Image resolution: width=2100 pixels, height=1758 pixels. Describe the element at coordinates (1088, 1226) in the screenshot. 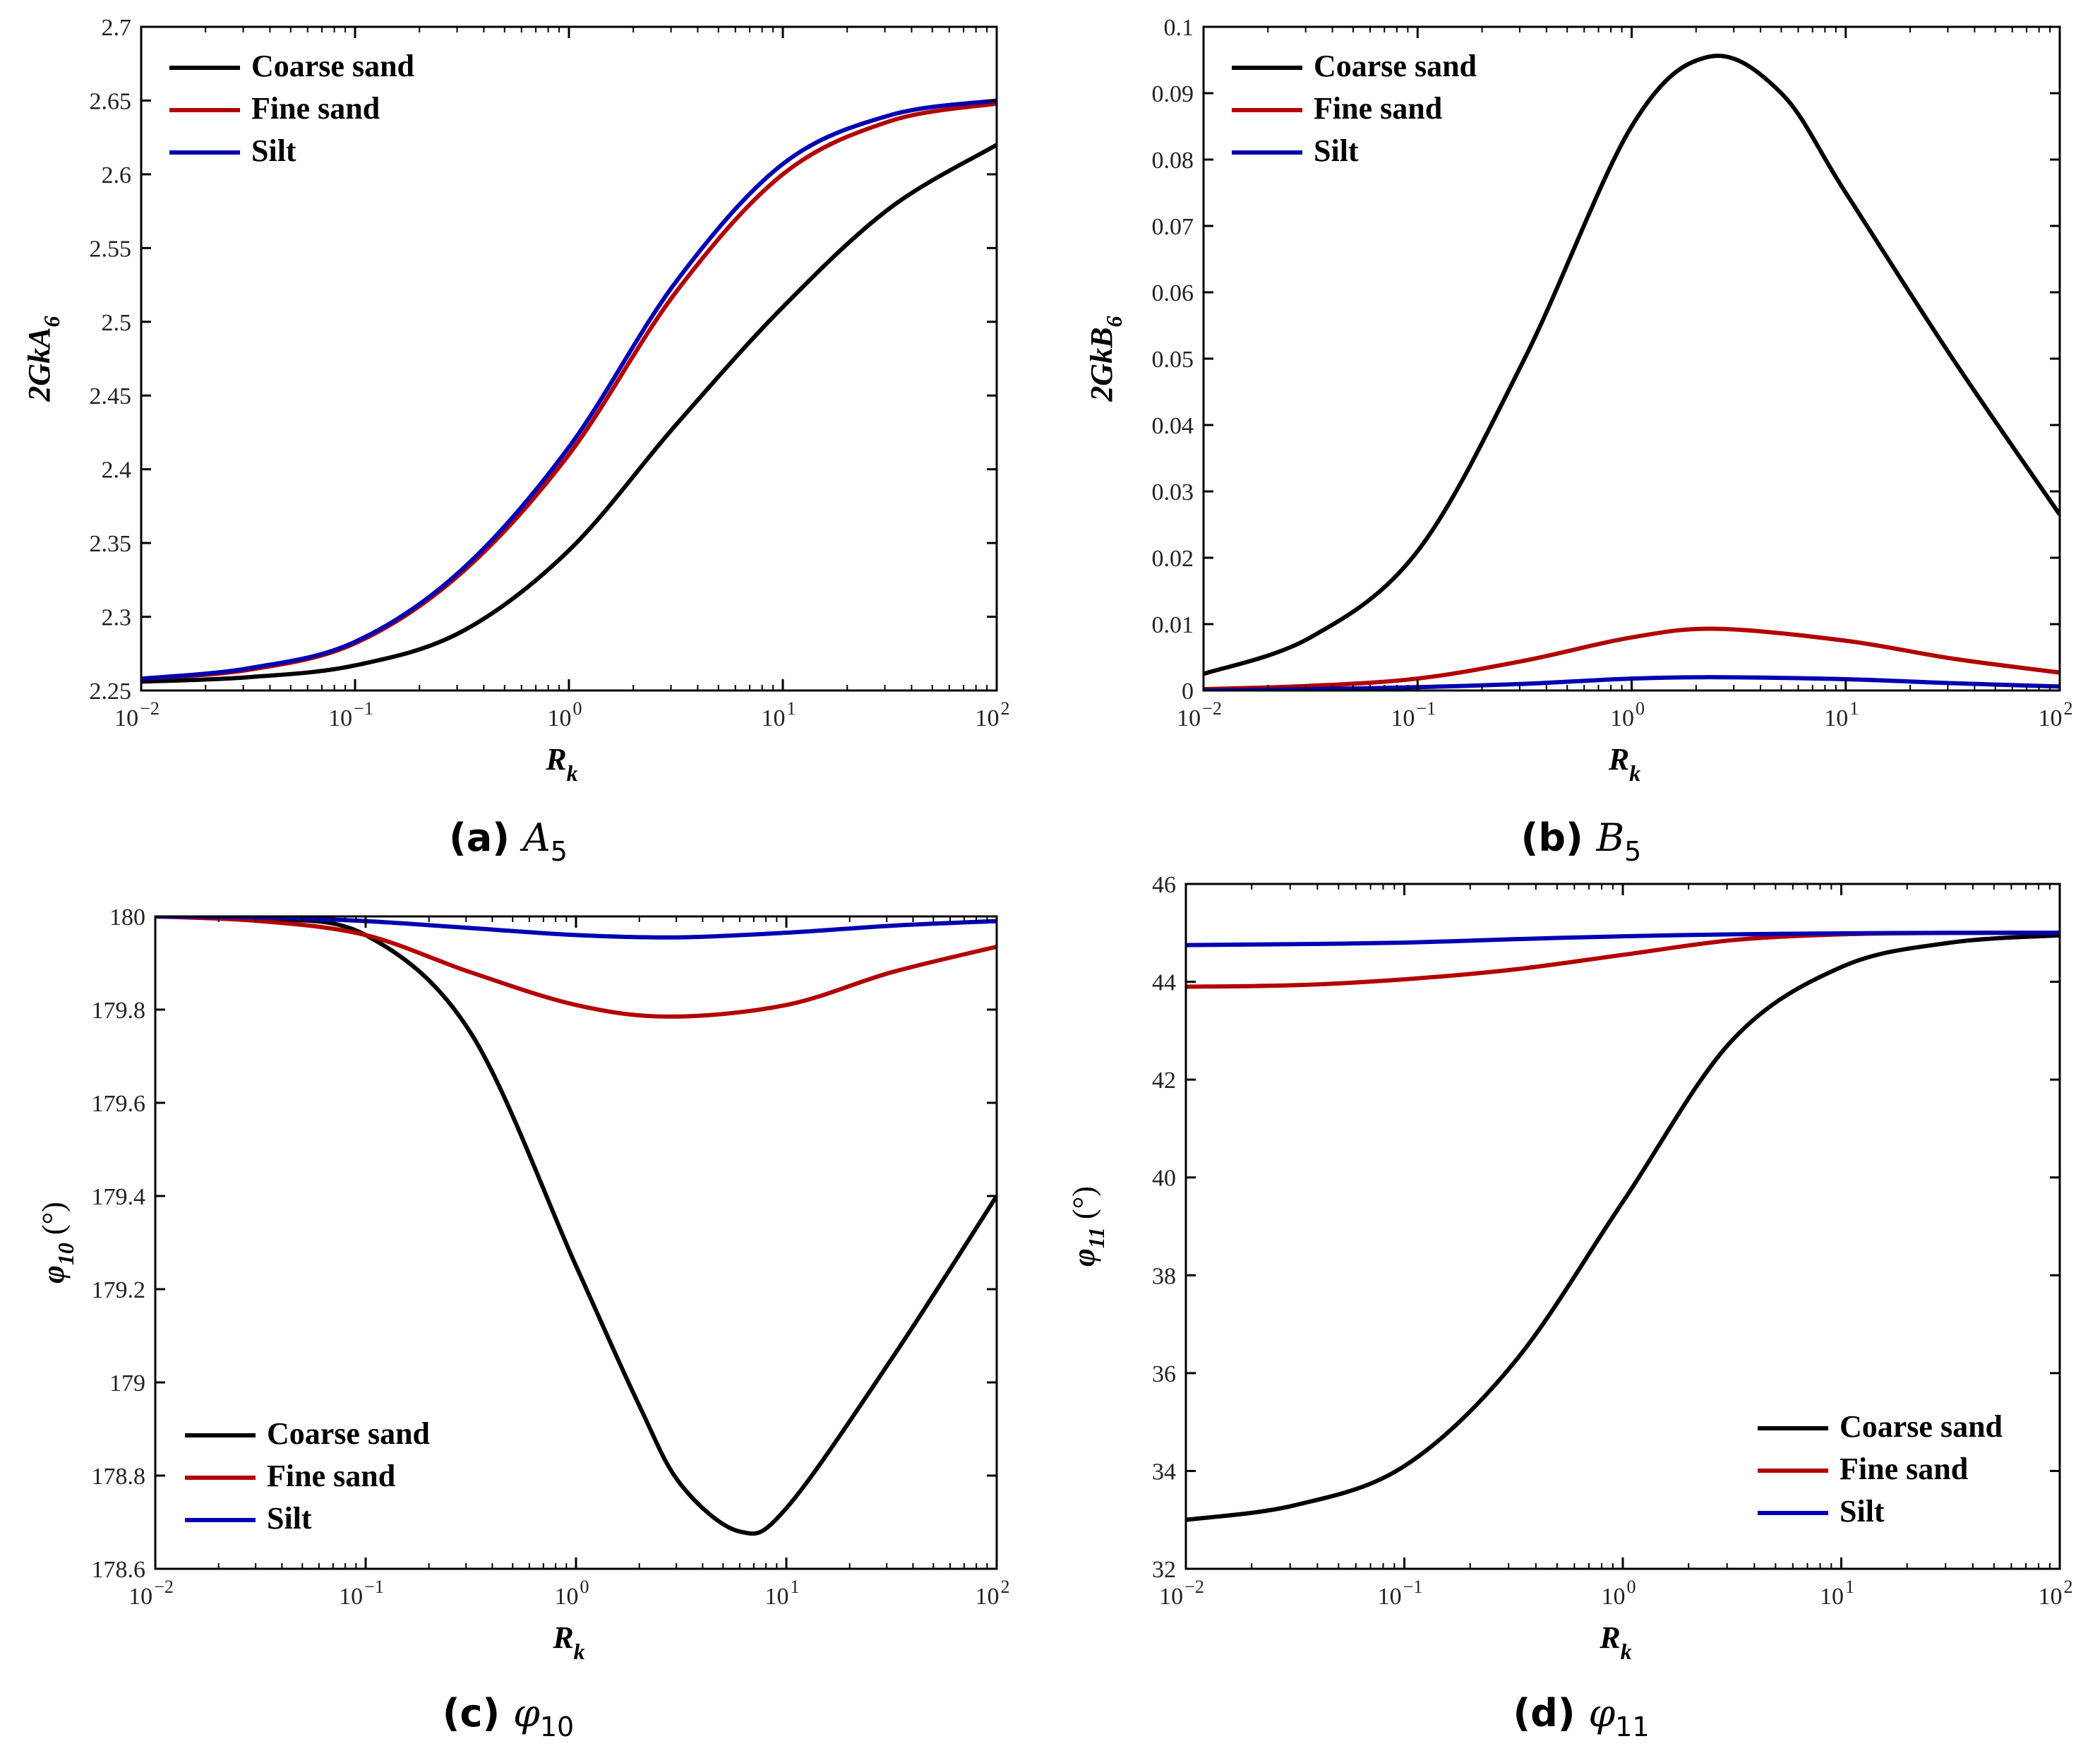

I see `y-axis-label: φ11 (°)` at that location.